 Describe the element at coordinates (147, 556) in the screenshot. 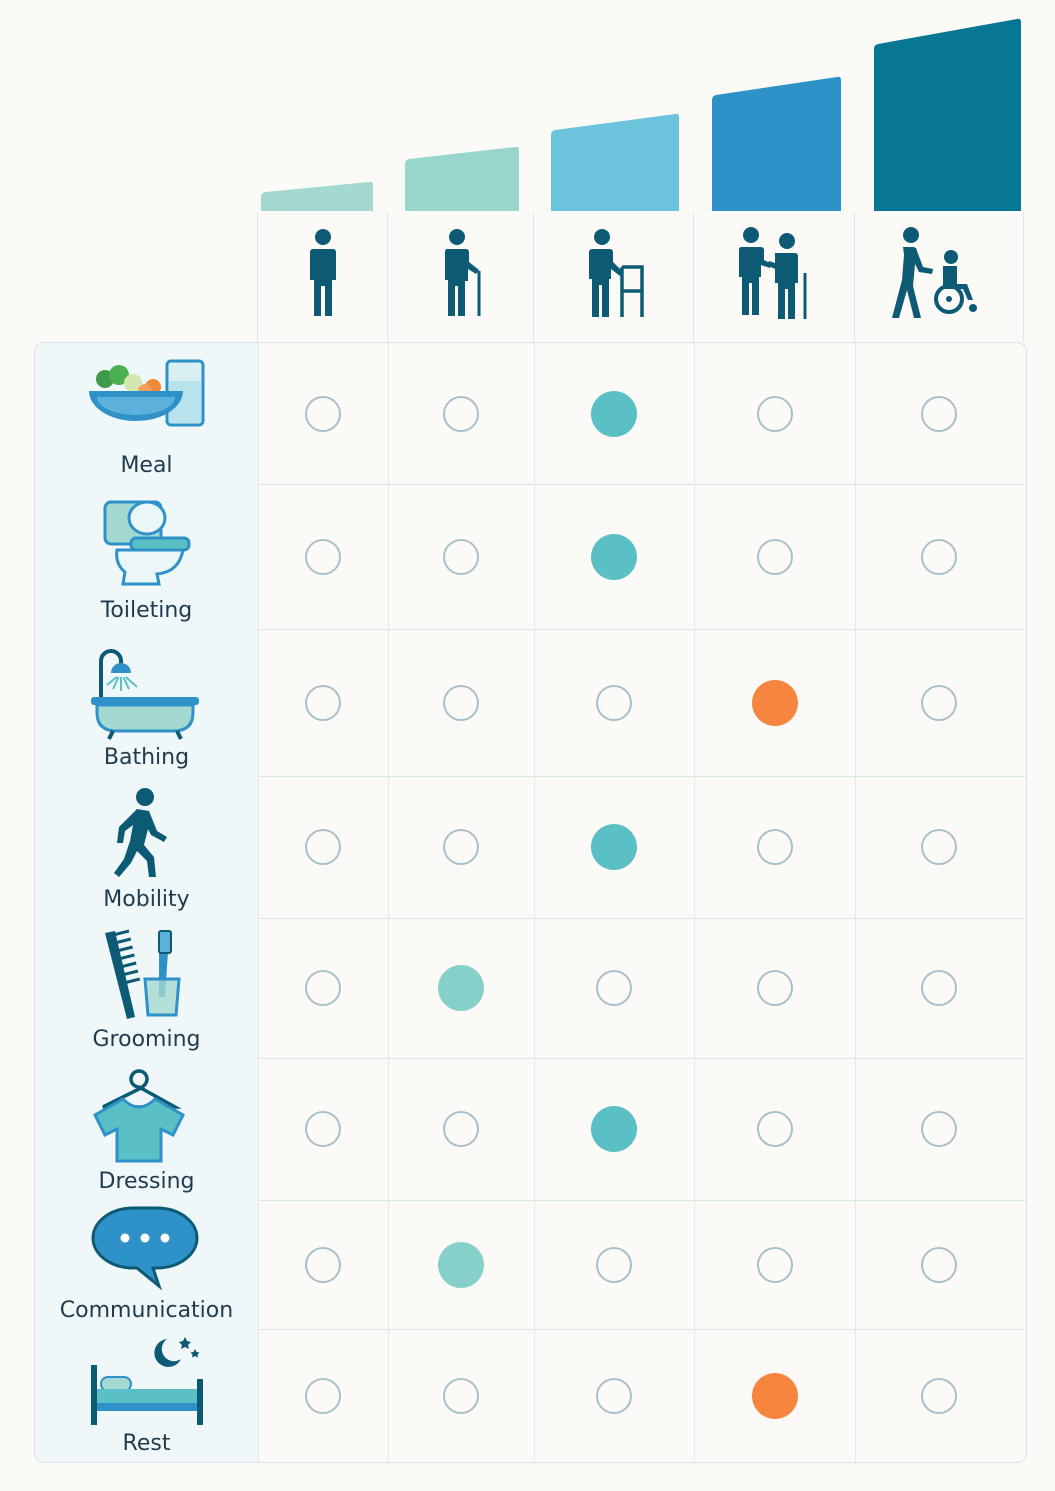

I see `activity-label-cell: Toileting` at that location.